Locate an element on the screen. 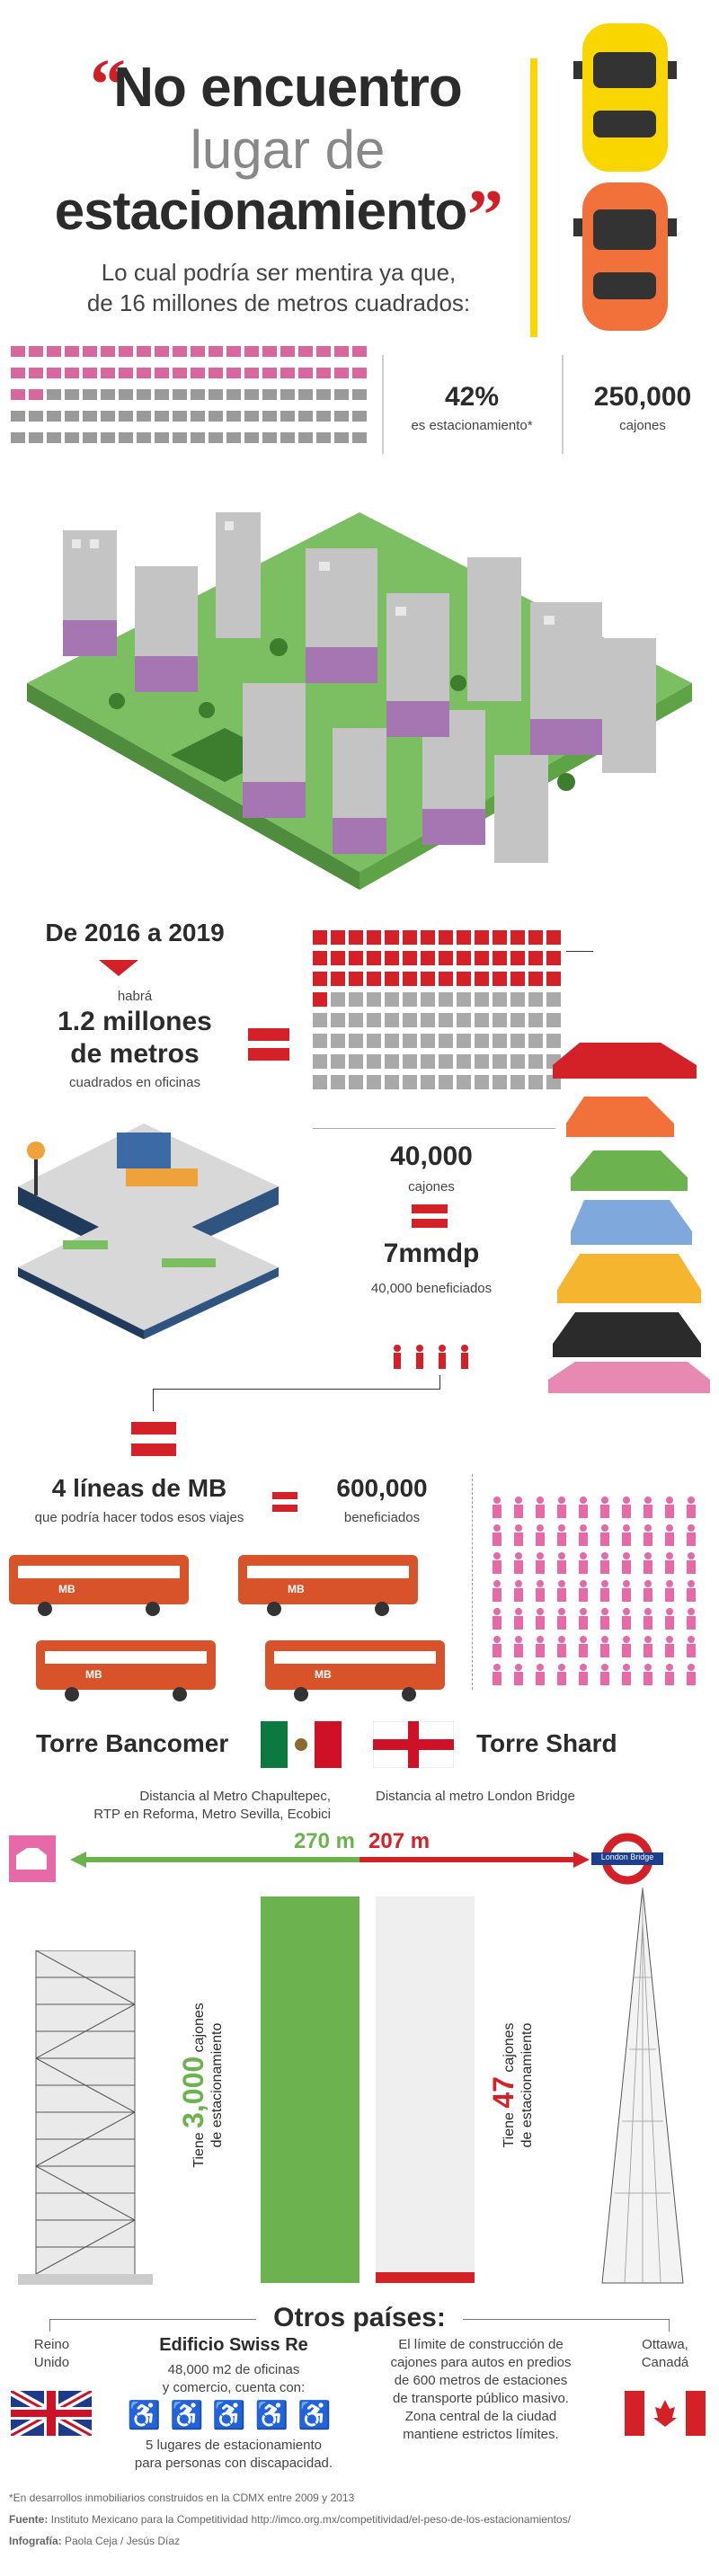  office-illustration is located at coordinates (148, 1231).